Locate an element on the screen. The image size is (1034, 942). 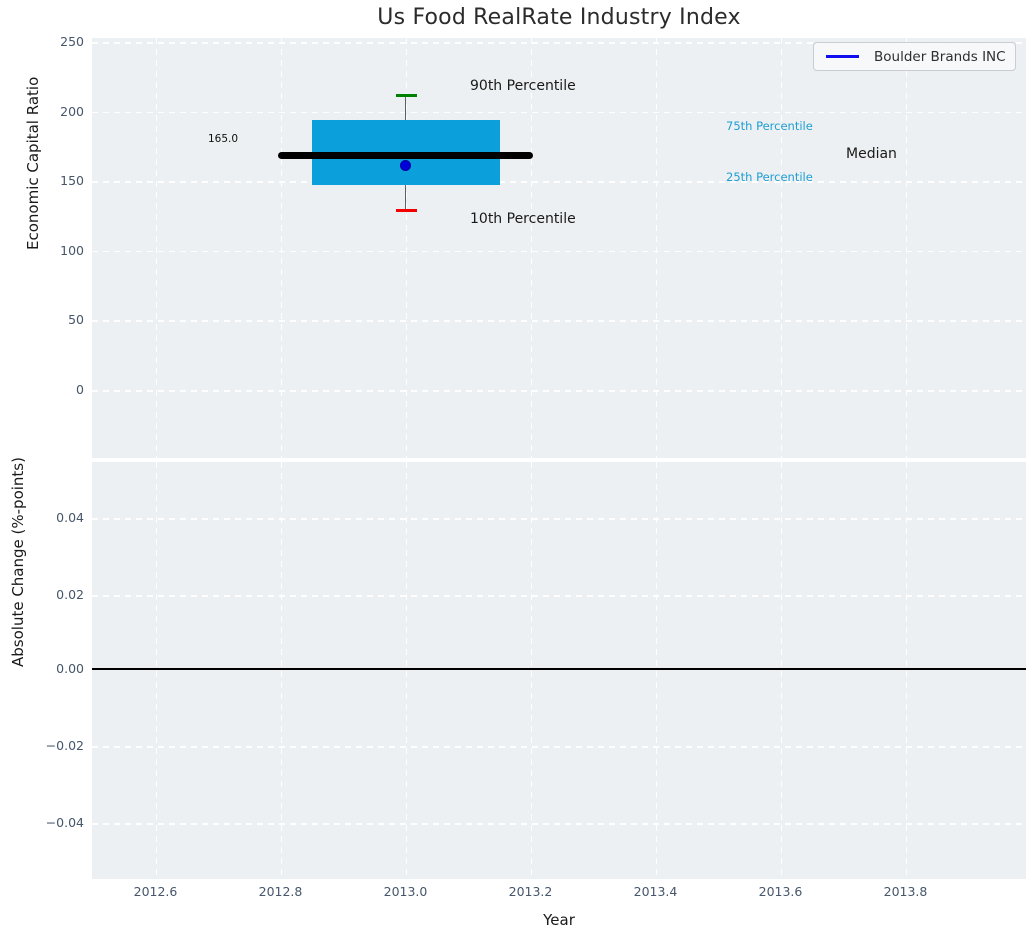
xtick-label: 2012.8 is located at coordinates (280, 891).